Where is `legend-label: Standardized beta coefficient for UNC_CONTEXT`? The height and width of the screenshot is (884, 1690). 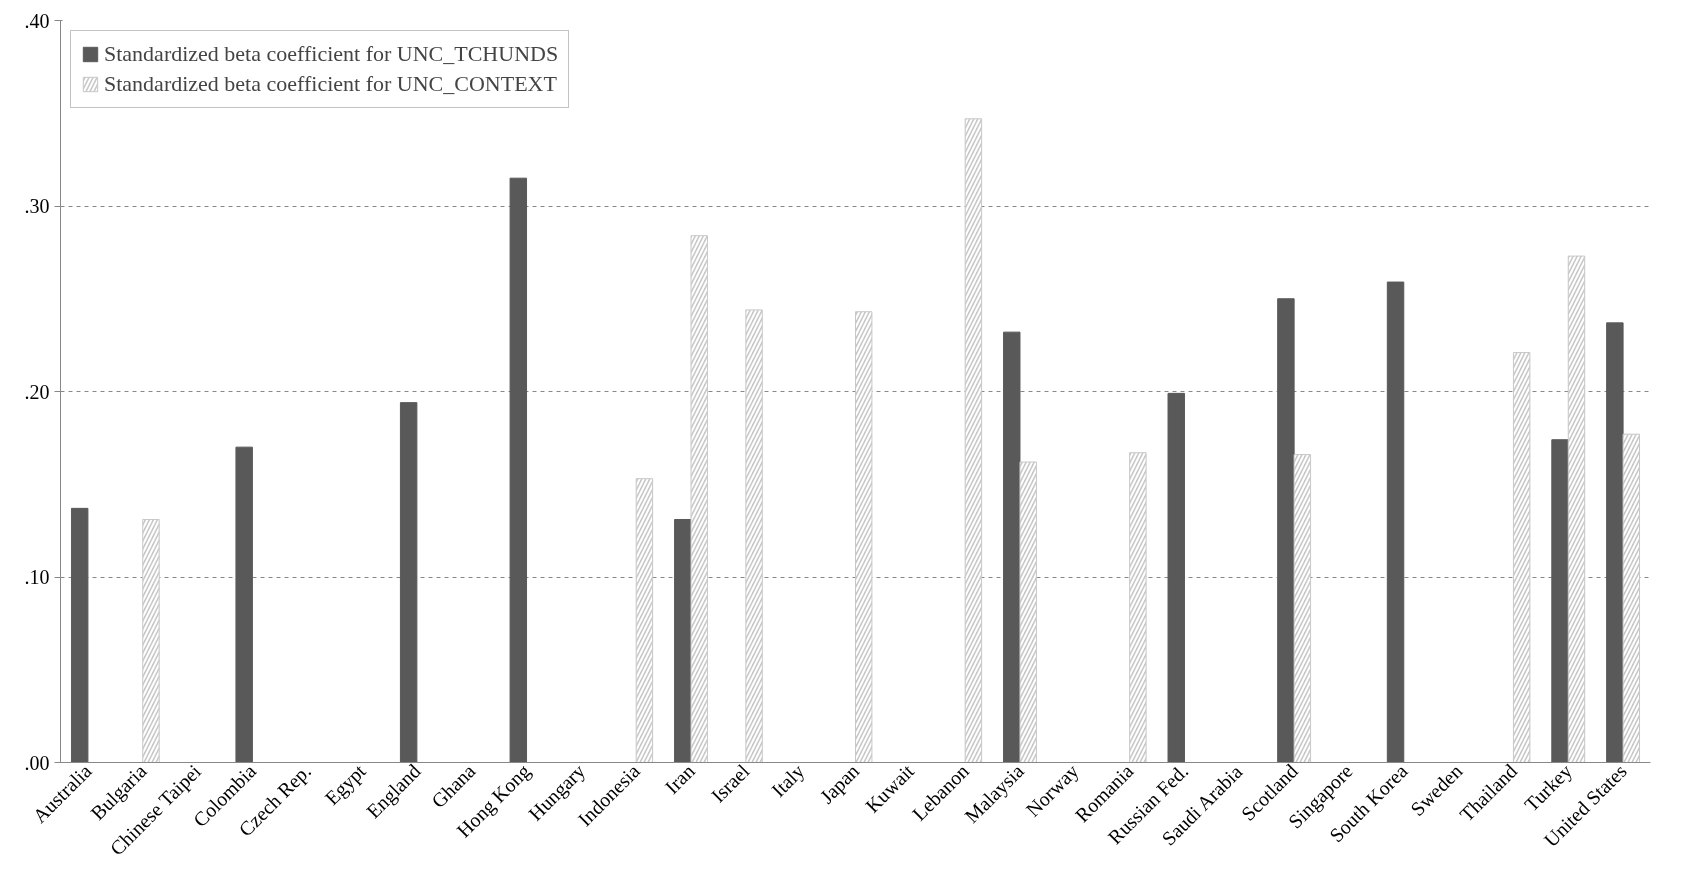 legend-label: Standardized beta coefficient for UNC_CONTEXT is located at coordinates (330, 84).